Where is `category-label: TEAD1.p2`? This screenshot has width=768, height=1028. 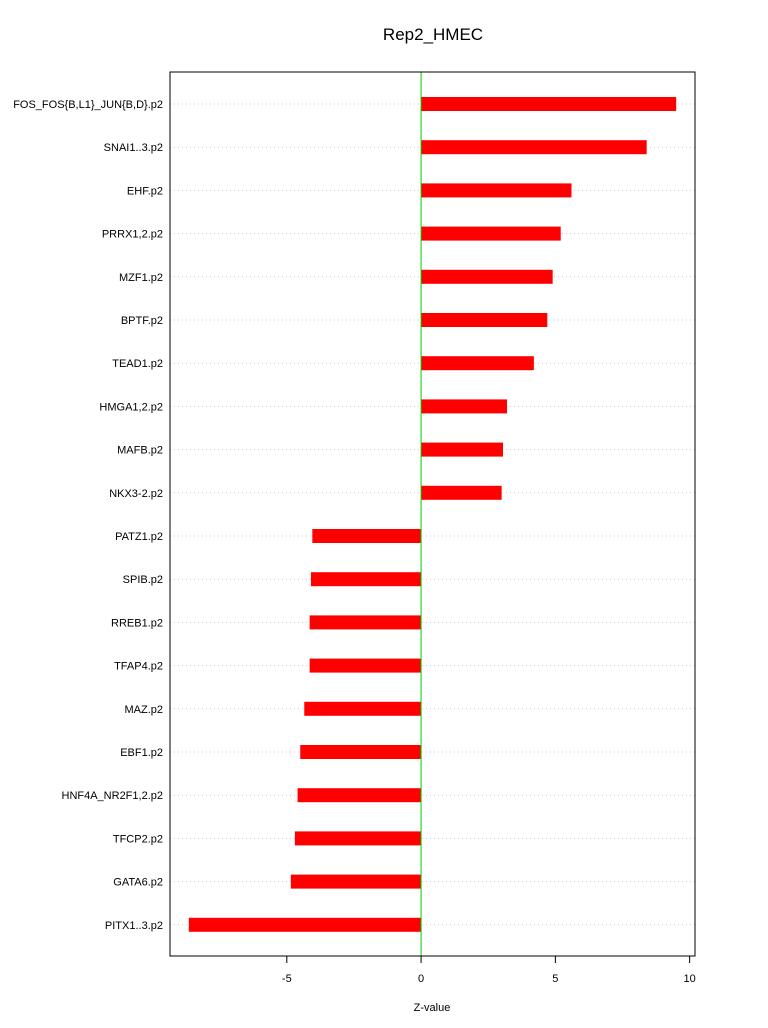
category-label: TEAD1.p2 is located at coordinates (137, 364).